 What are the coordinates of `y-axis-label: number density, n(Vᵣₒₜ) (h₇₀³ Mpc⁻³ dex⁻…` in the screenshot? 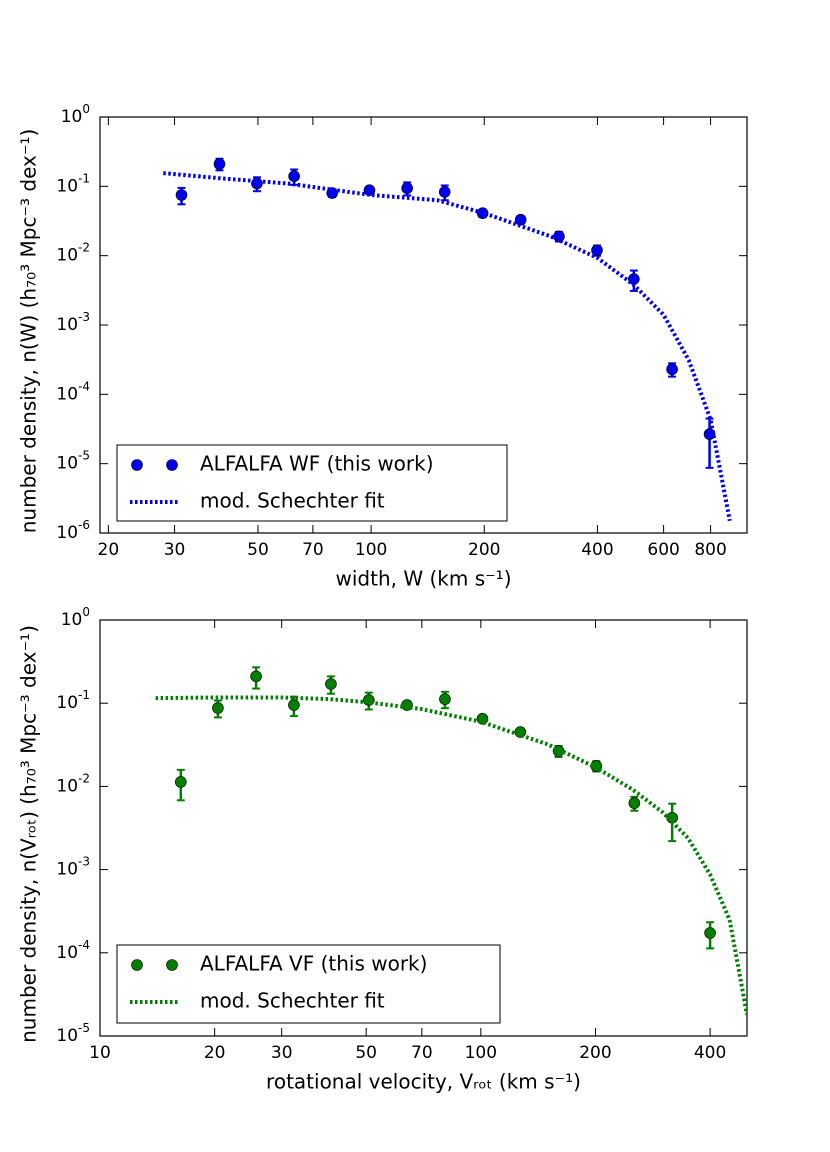 It's located at (29, 834).